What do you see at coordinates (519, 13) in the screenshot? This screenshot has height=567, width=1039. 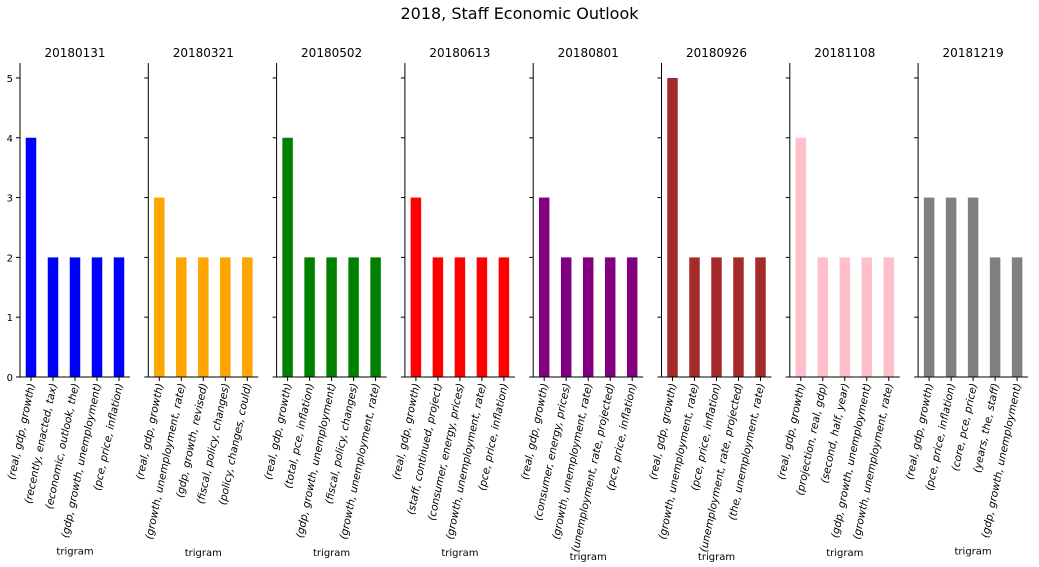 I see `figure-title: 2018, Staff Economic Outlook` at bounding box center [519, 13].